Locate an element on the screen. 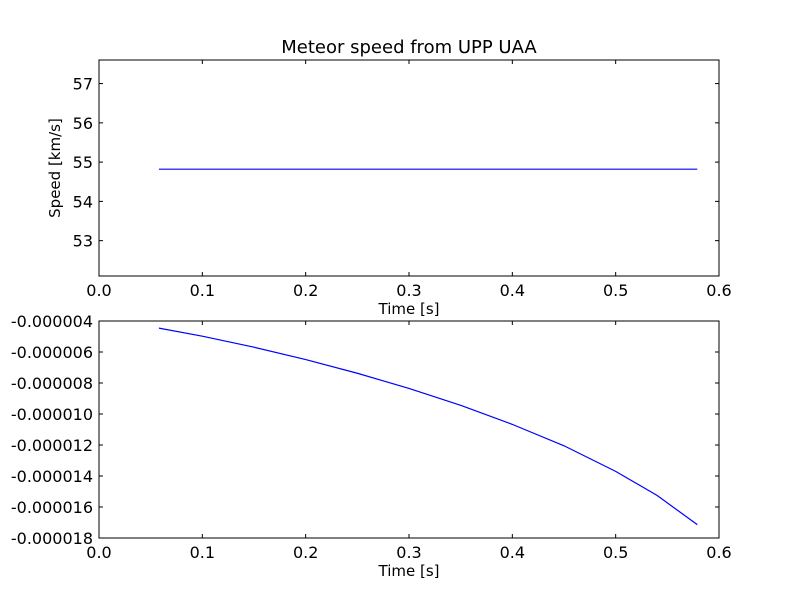 The height and width of the screenshot is (604, 800). speed-y-tick-label: 55 is located at coordinates (83, 162).